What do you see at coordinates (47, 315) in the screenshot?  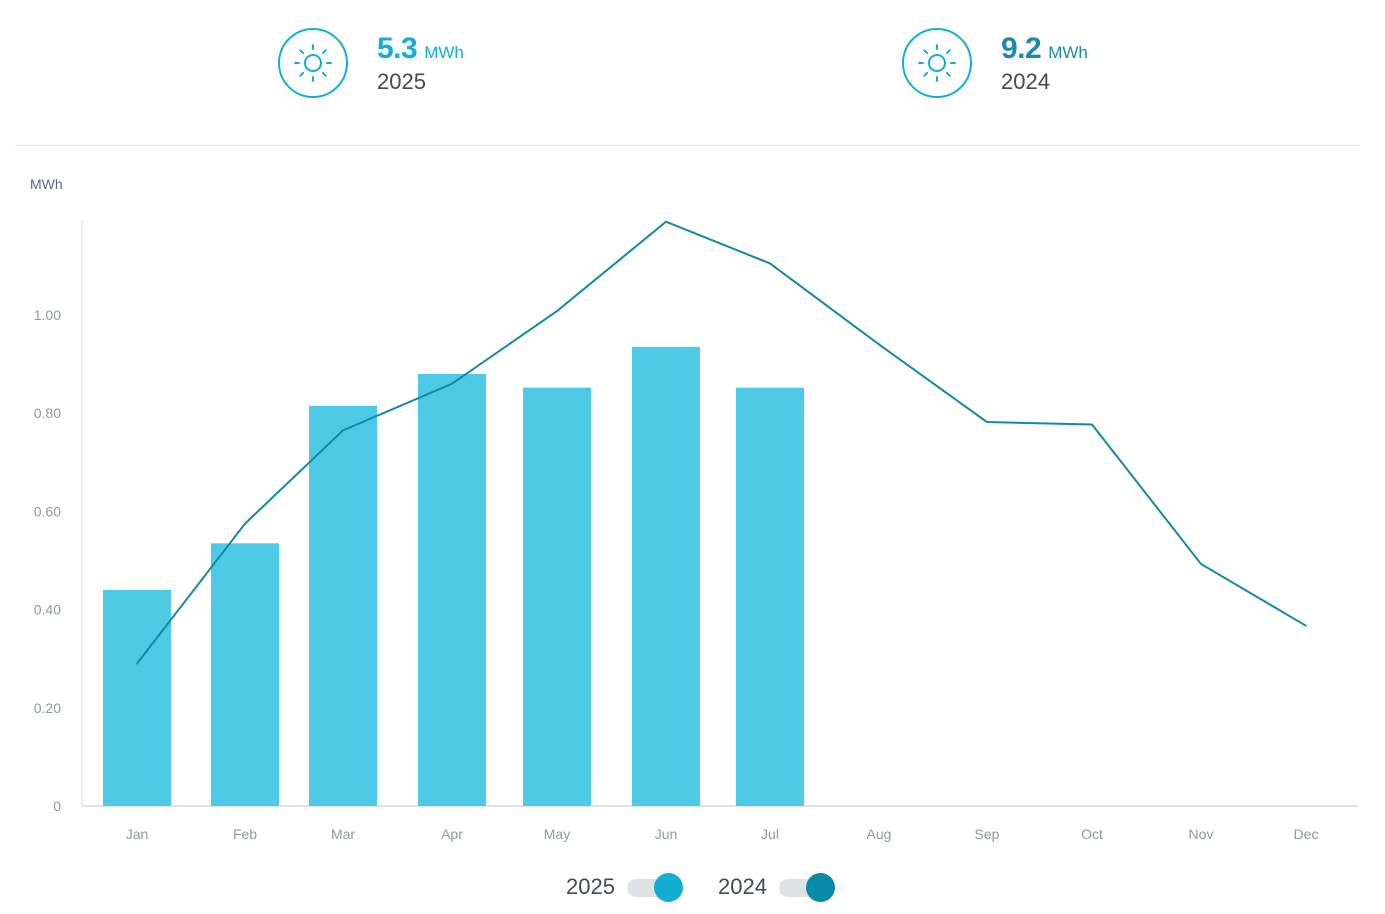 I see `y-tick-label: 1.00` at bounding box center [47, 315].